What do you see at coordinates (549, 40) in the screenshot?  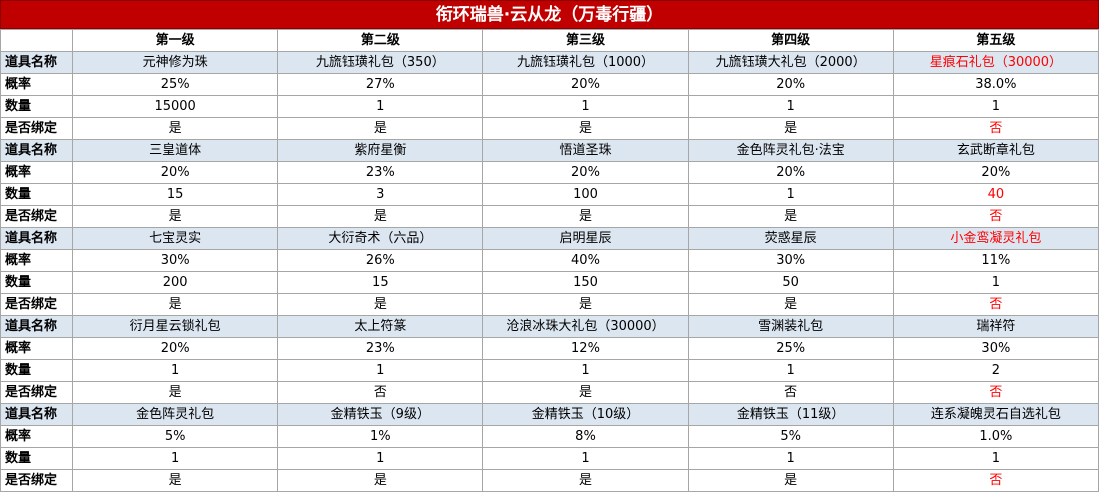 I see `header-row: 第一级 第二级 第三级 第四级 第五级` at bounding box center [549, 40].